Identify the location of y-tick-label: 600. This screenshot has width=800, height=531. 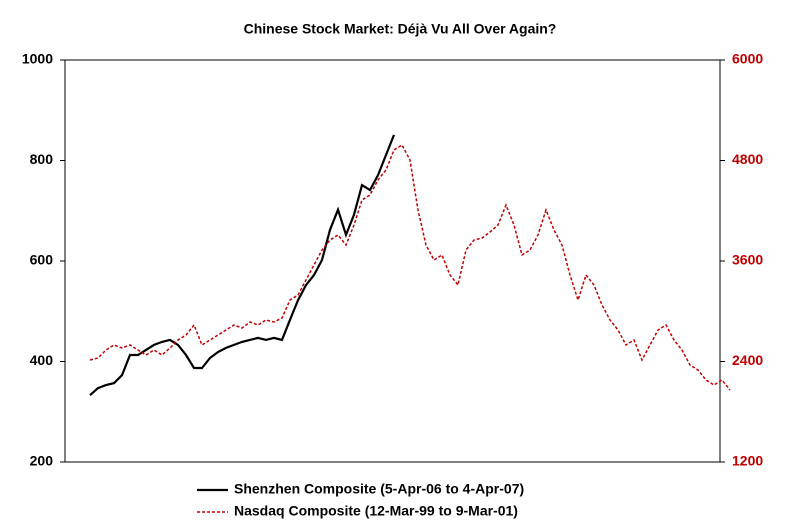
(42, 260).